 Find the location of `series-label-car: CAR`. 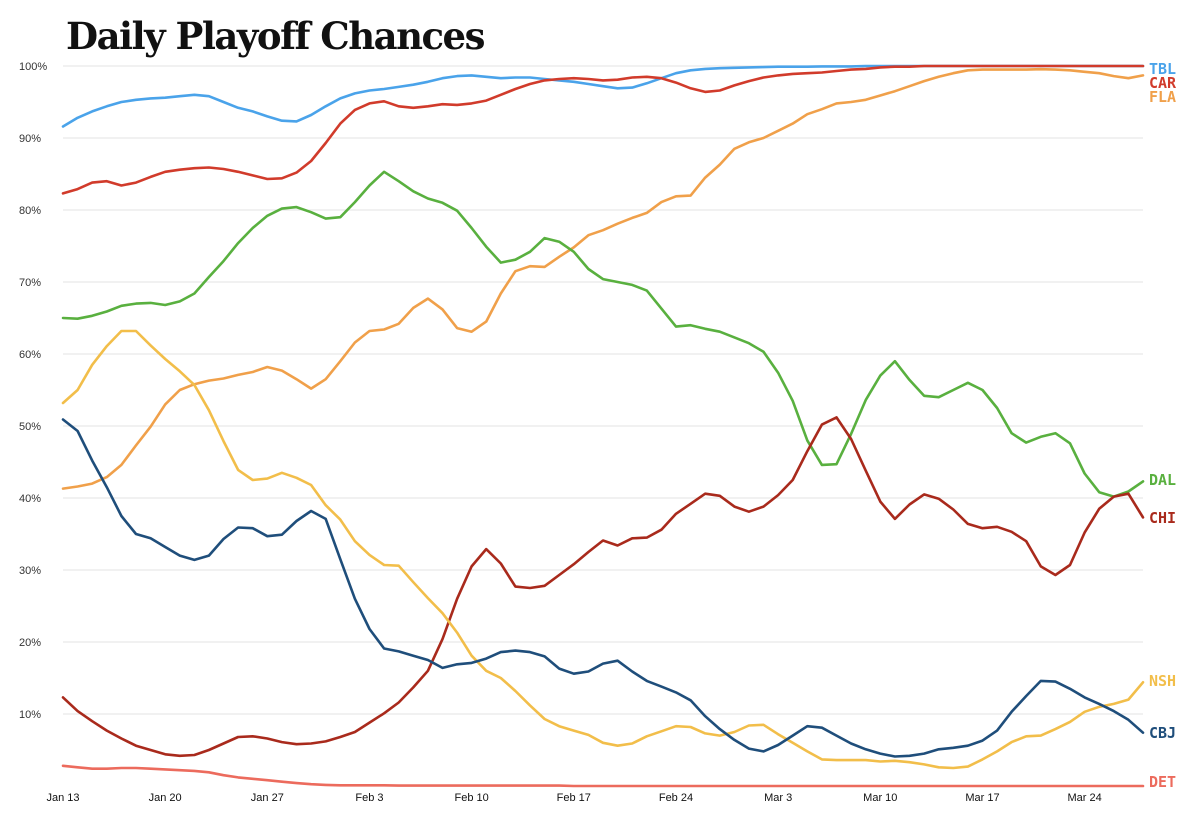

series-label-car: CAR is located at coordinates (1163, 83).